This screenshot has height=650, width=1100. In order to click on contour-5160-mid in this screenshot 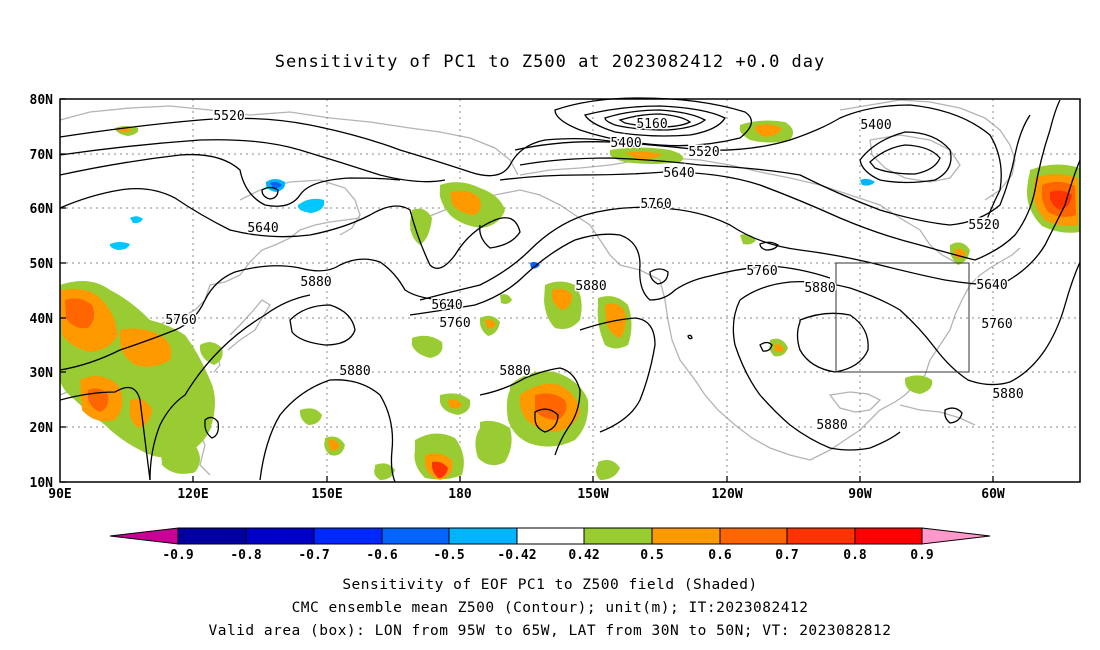, I will do `click(655, 121)`.